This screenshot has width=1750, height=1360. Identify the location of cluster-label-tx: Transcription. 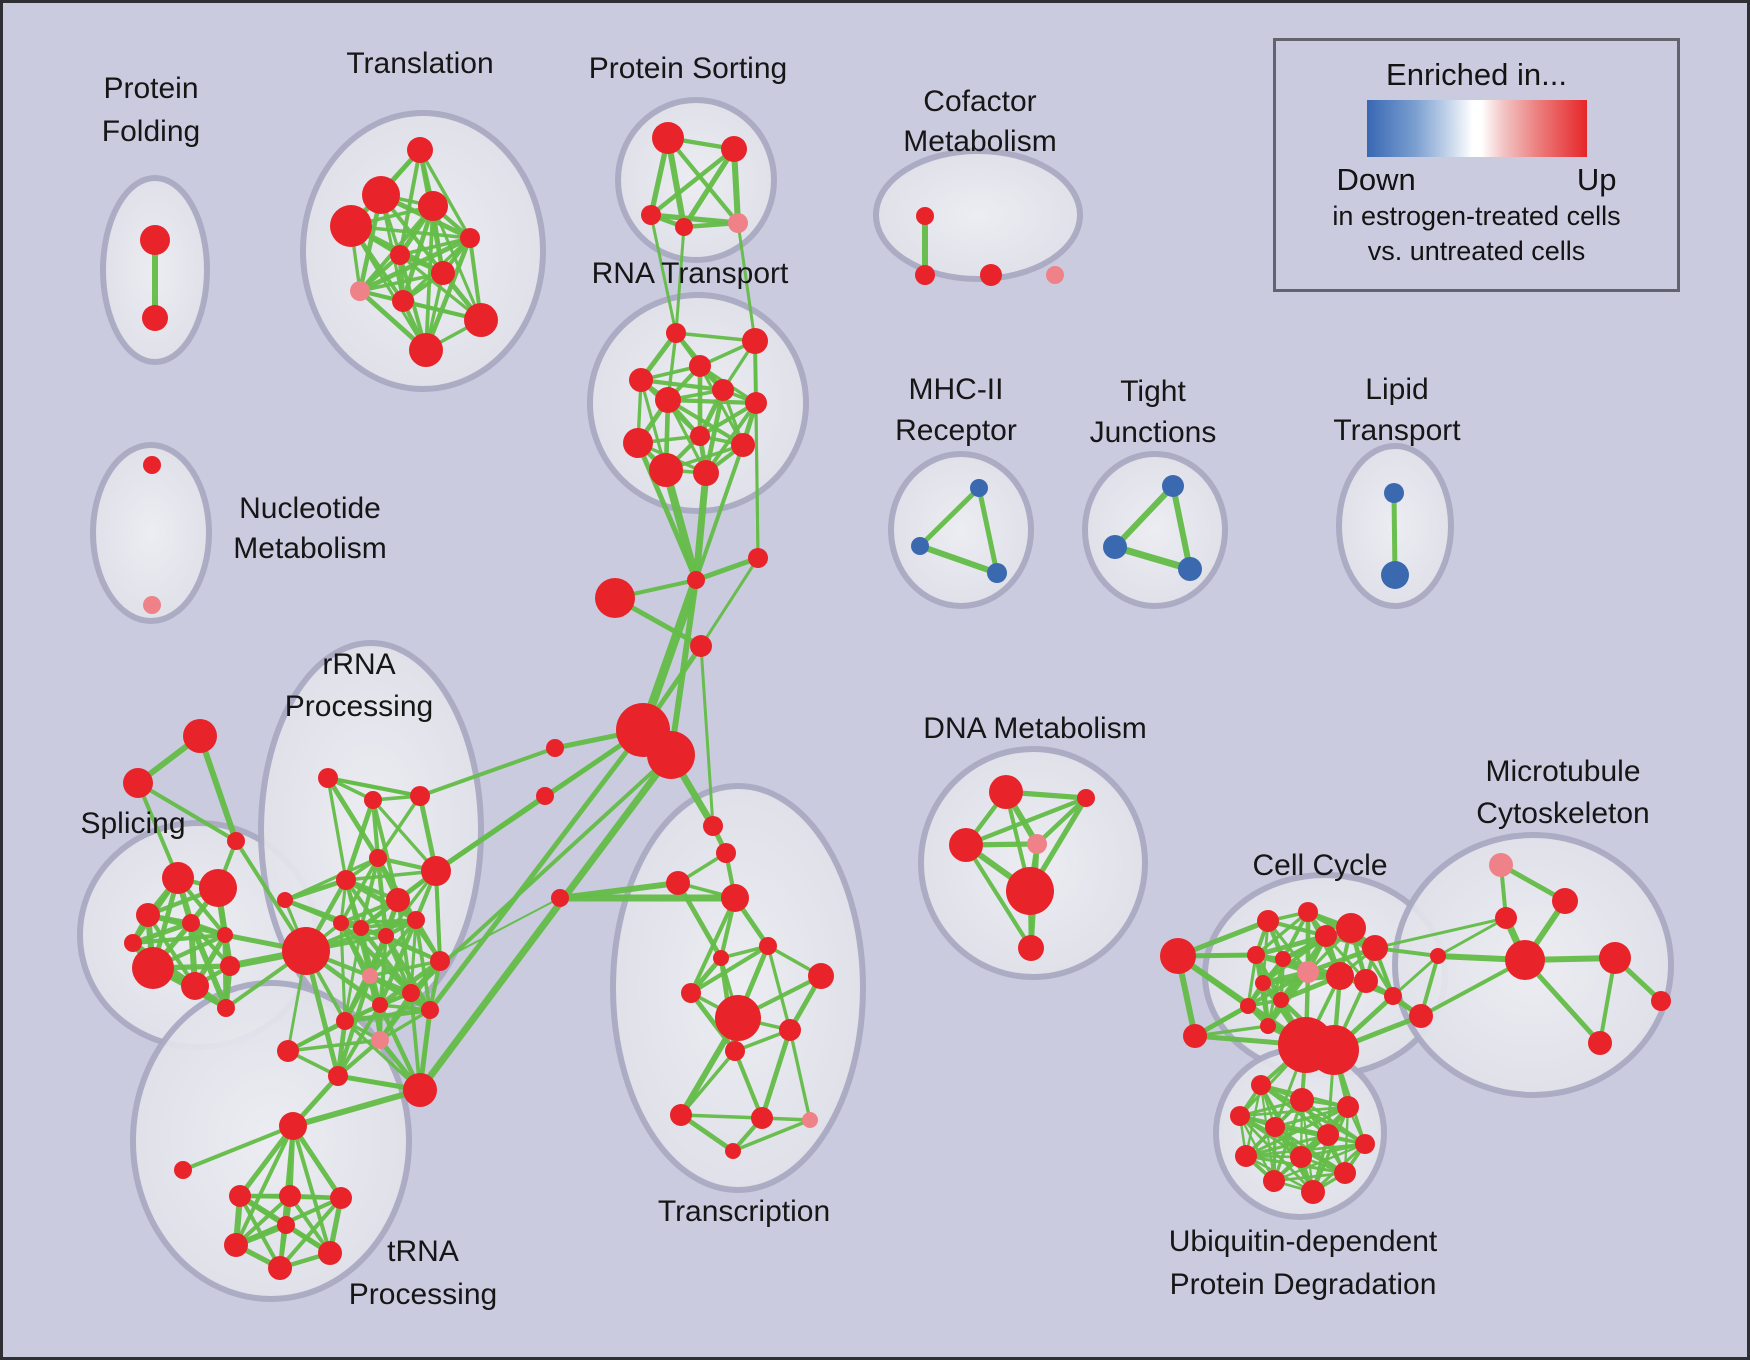
(744, 1211).